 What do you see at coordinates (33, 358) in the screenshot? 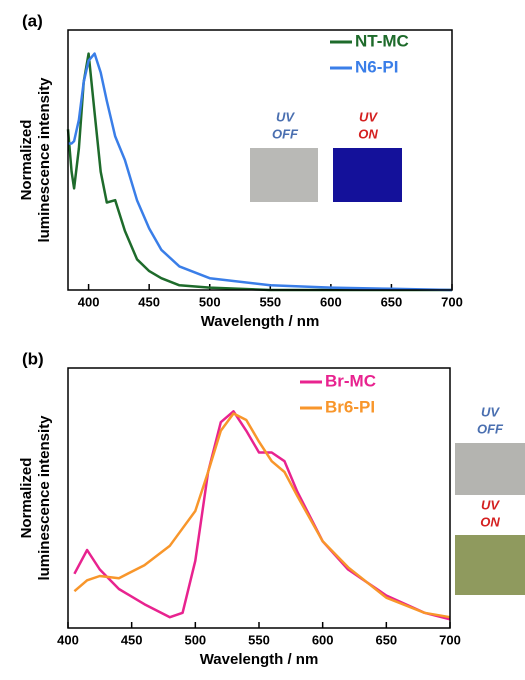
I see `panel-label: (b)` at bounding box center [33, 358].